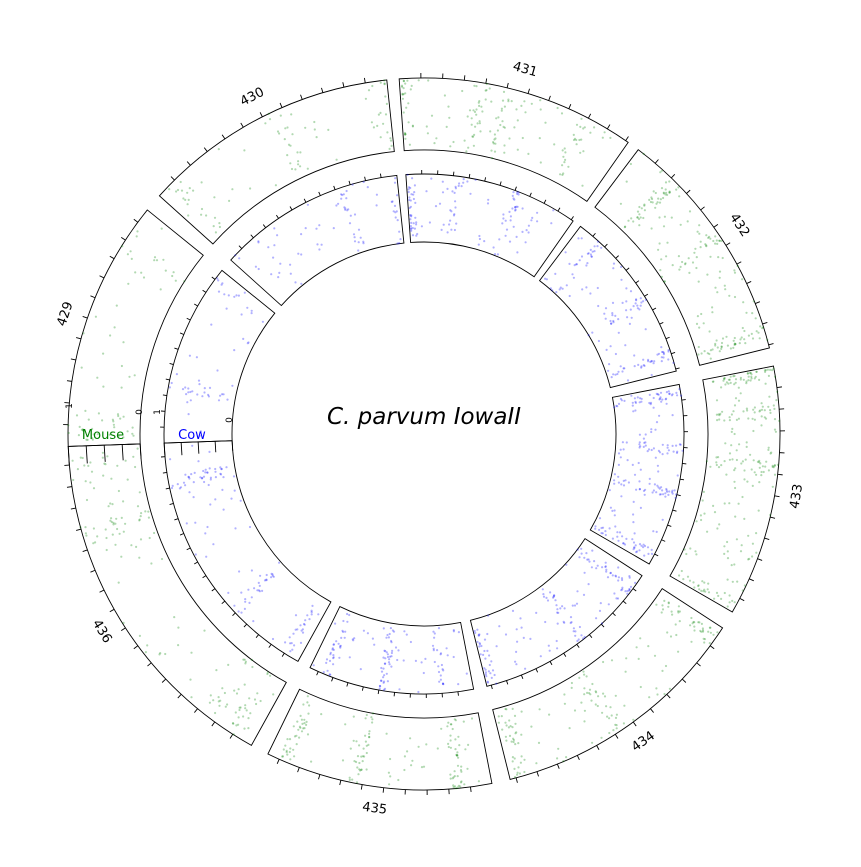  What do you see at coordinates (140, 412) in the screenshot?
I see `outer-ymin-label: 0` at bounding box center [140, 412].